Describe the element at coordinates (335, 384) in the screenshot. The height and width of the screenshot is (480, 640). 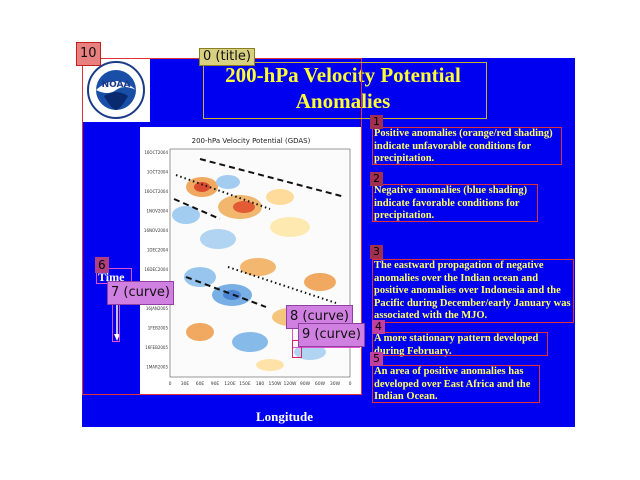
I see `x-tick-label: 30W` at that location.